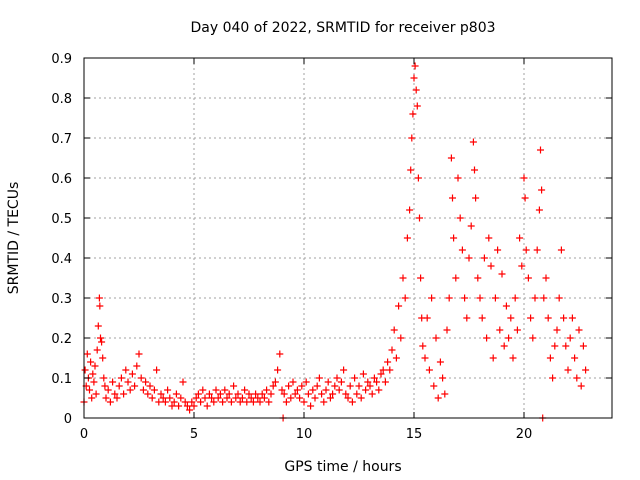 This screenshot has height=480, width=640. I want to click on y-tick-label: 0.7, so click(61, 139).